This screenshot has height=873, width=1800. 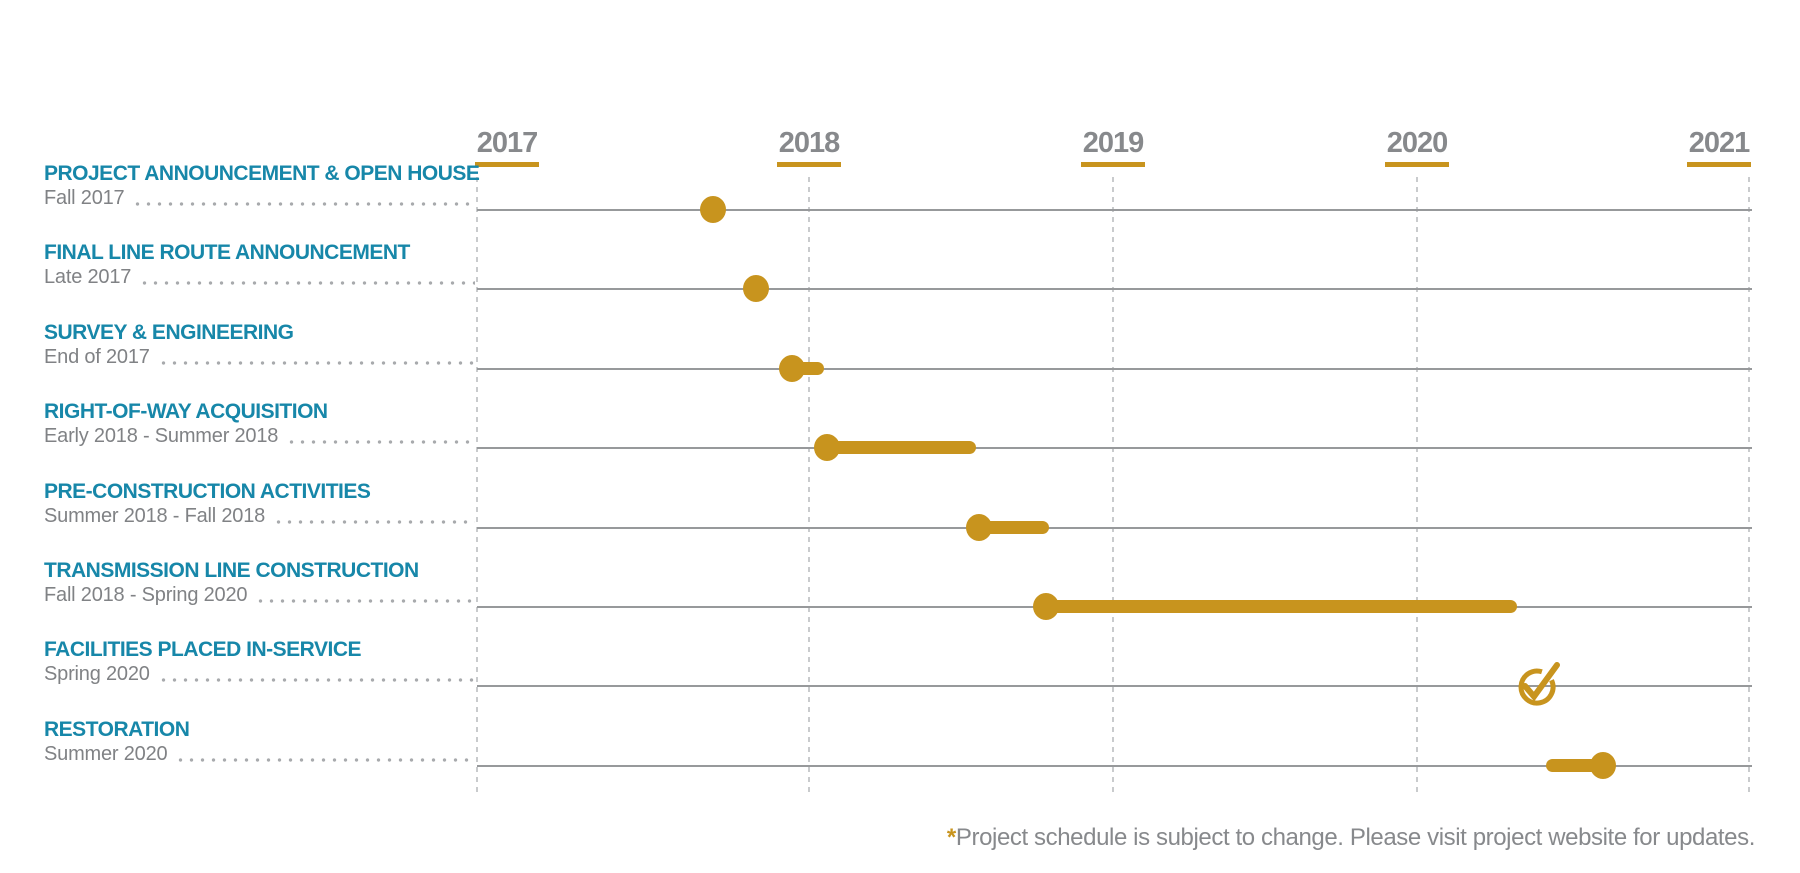 I want to click on row-date-line: Summer 2020, so click(x=260, y=754).